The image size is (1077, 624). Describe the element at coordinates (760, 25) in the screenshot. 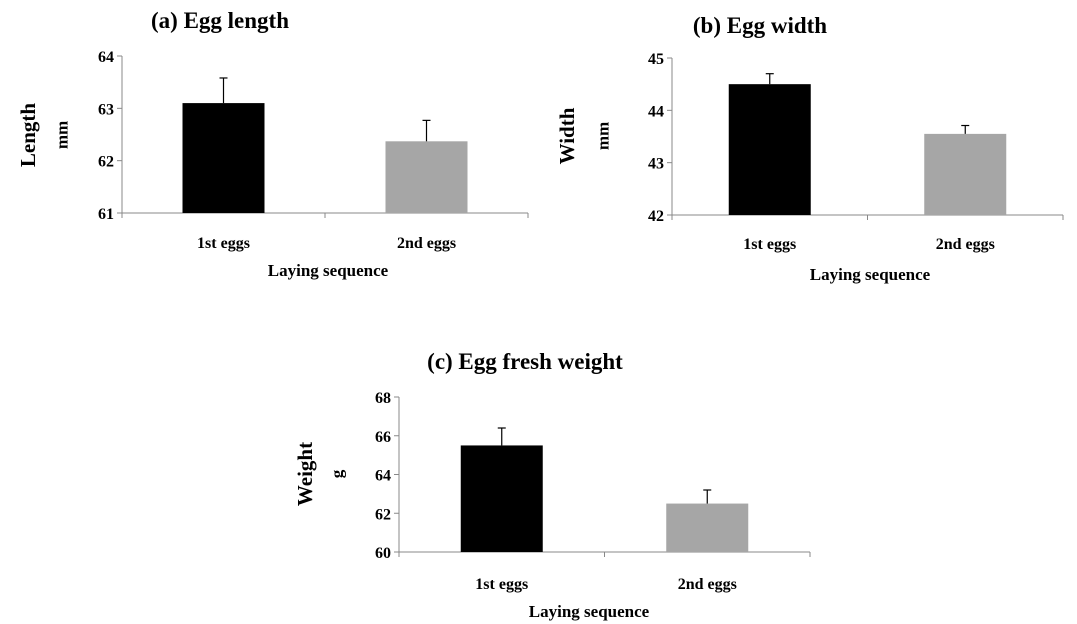

I see `chart-title: (b) Egg width` at that location.